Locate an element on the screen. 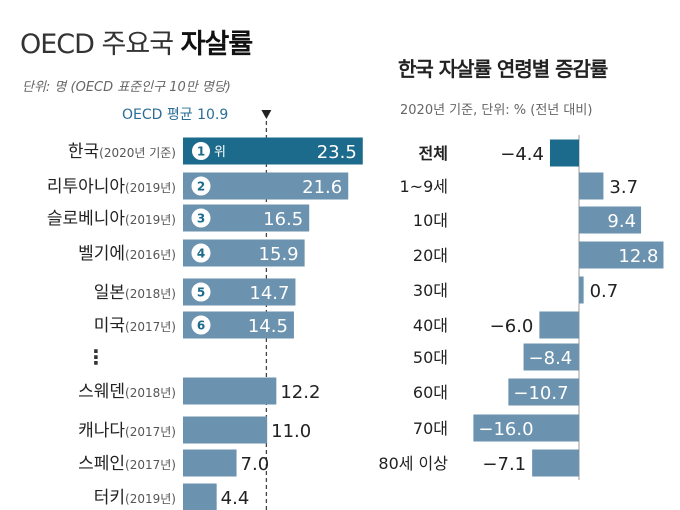  bar-row: 60대 −10.7 is located at coordinates (496, 392).